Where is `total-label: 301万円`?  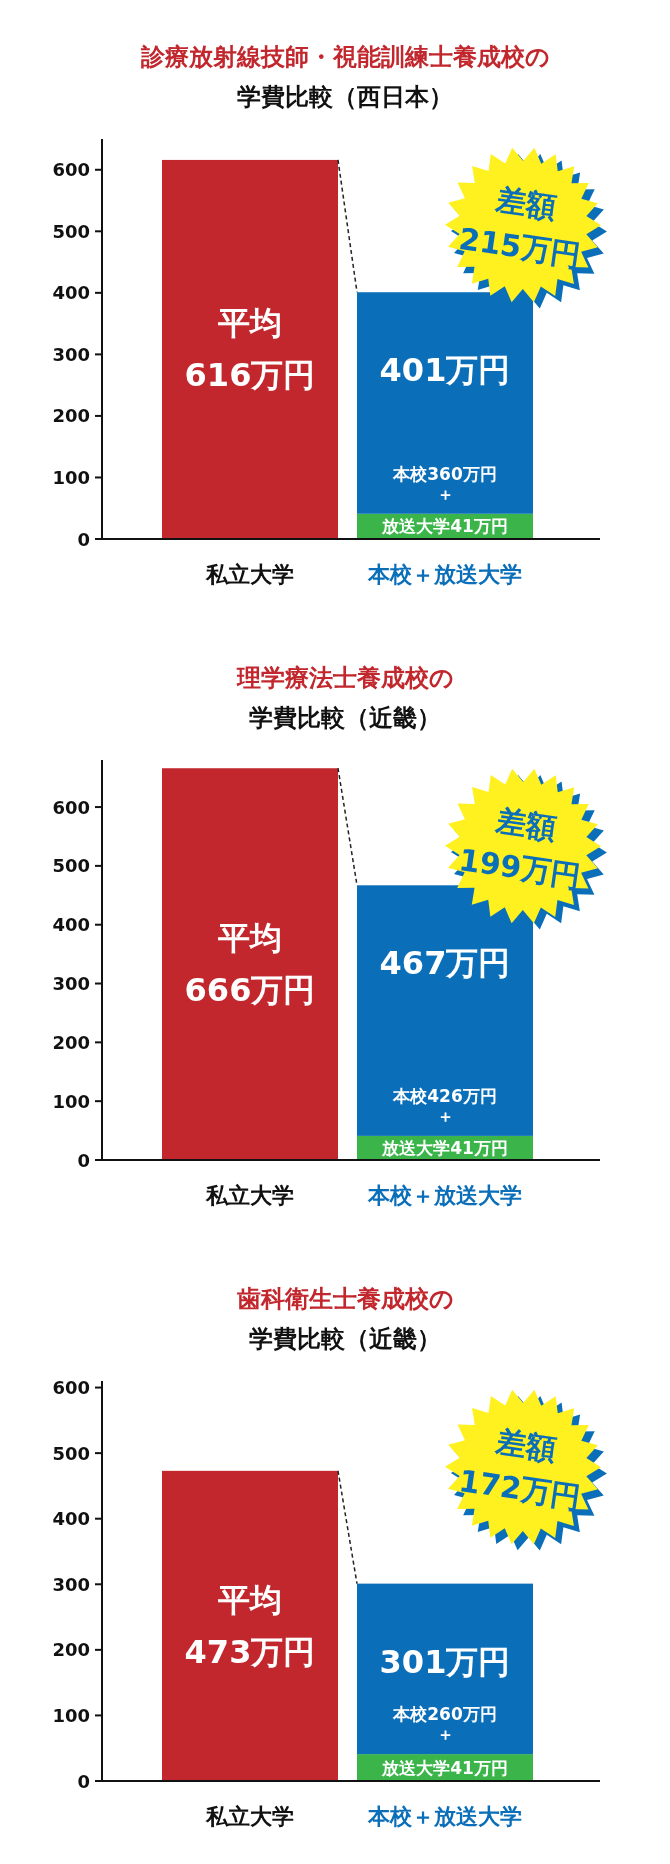 total-label: 301万円 is located at coordinates (445, 1661).